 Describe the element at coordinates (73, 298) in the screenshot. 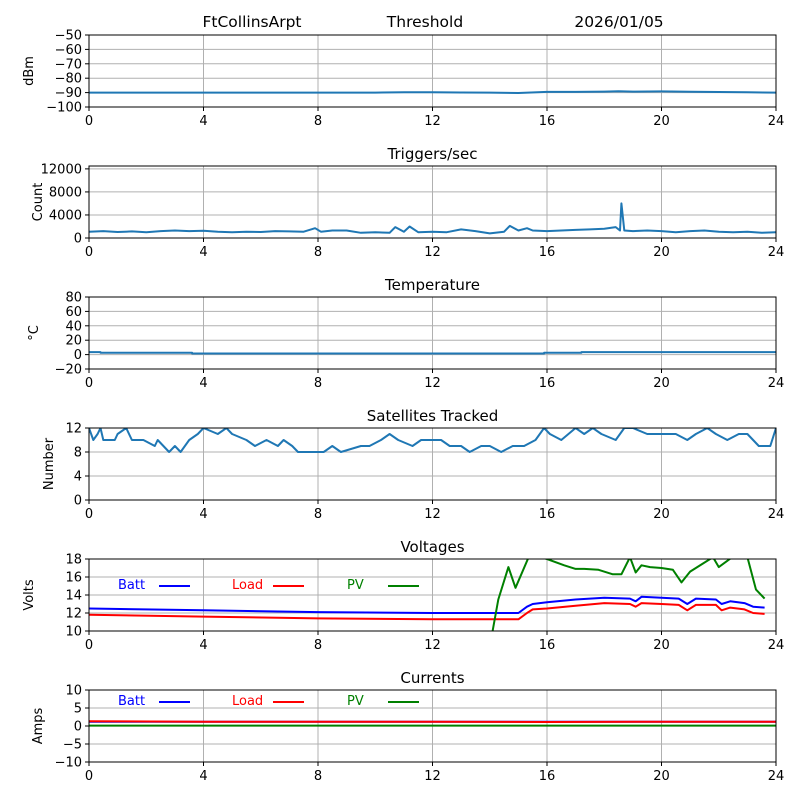

I see `y-tick-label: 80` at that location.